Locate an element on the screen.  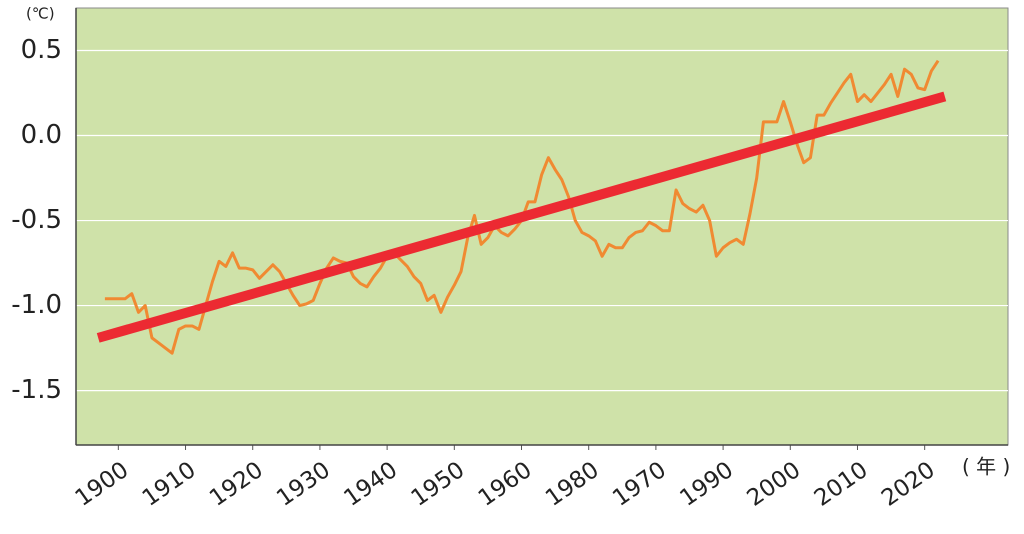
y-tick-label: -1.5 is located at coordinates (36, 390).